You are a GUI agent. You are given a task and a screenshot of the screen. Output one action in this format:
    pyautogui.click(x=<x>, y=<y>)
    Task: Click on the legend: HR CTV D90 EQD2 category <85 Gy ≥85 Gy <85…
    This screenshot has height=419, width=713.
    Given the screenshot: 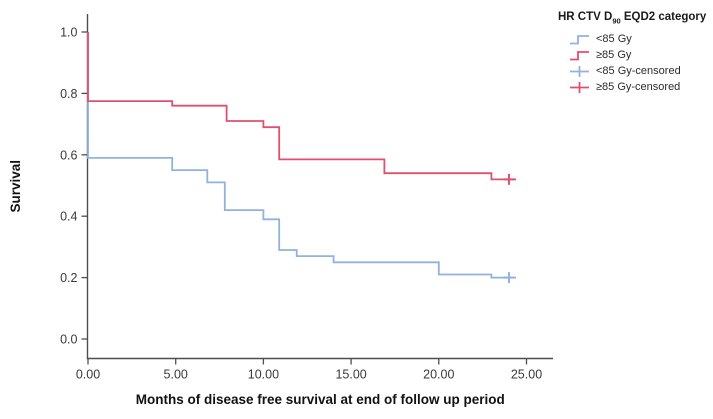 What is the action you would take?
    pyautogui.click(x=635, y=53)
    